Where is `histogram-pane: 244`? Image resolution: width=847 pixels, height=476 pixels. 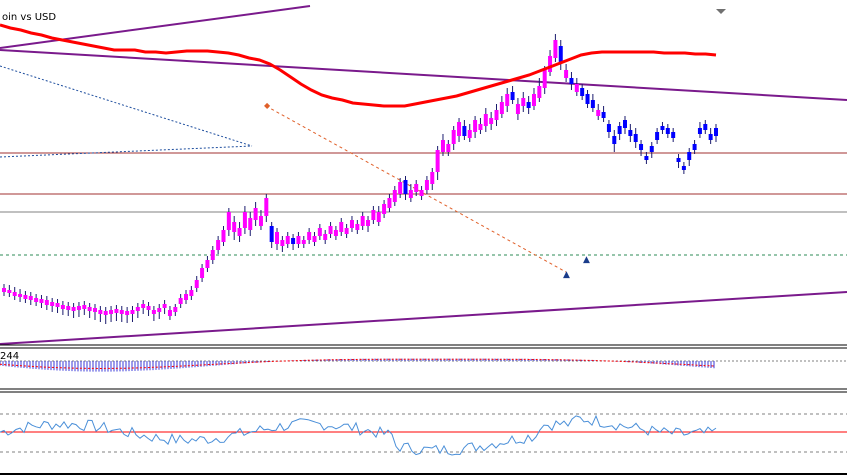
histogram-pane: 244 is located at coordinates (423, 361).